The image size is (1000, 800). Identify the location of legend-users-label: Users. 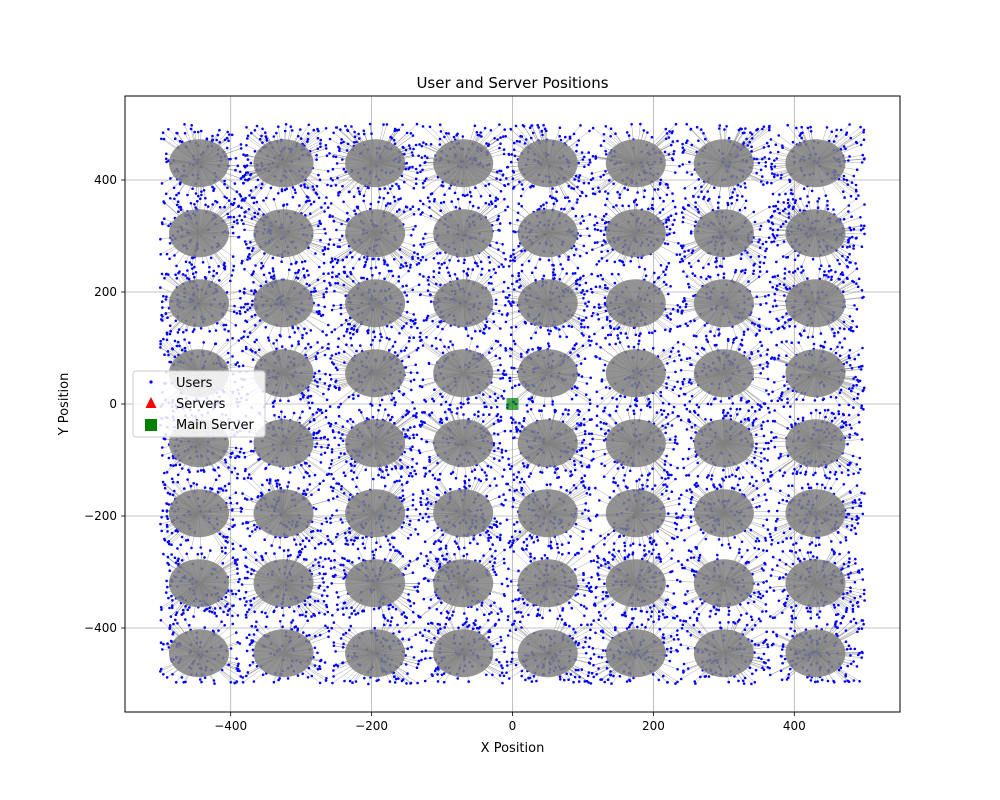
(194, 383).